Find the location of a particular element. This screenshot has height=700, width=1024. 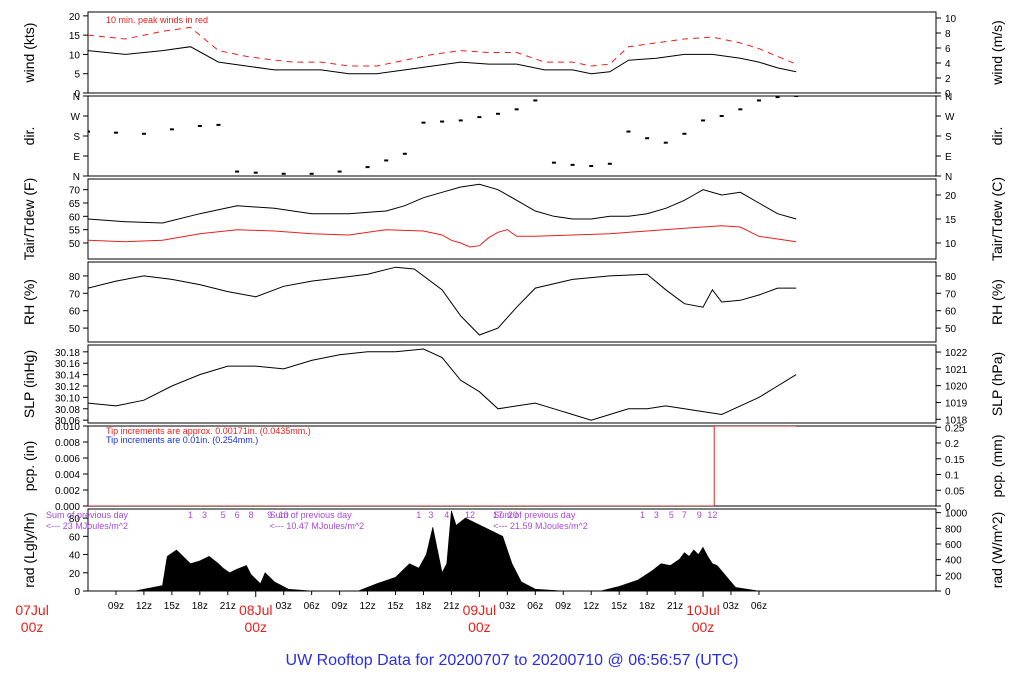

time-tick-label: 21z is located at coordinates (451, 606).